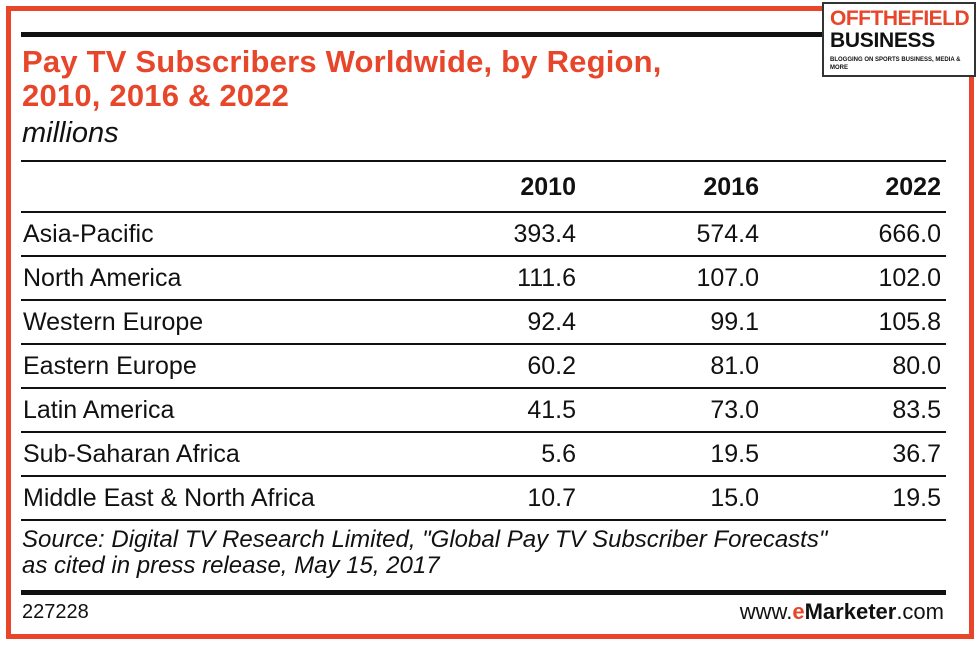 The image size is (980, 645). What do you see at coordinates (169, 498) in the screenshot?
I see `cell-region: Middle East & North Africa` at bounding box center [169, 498].